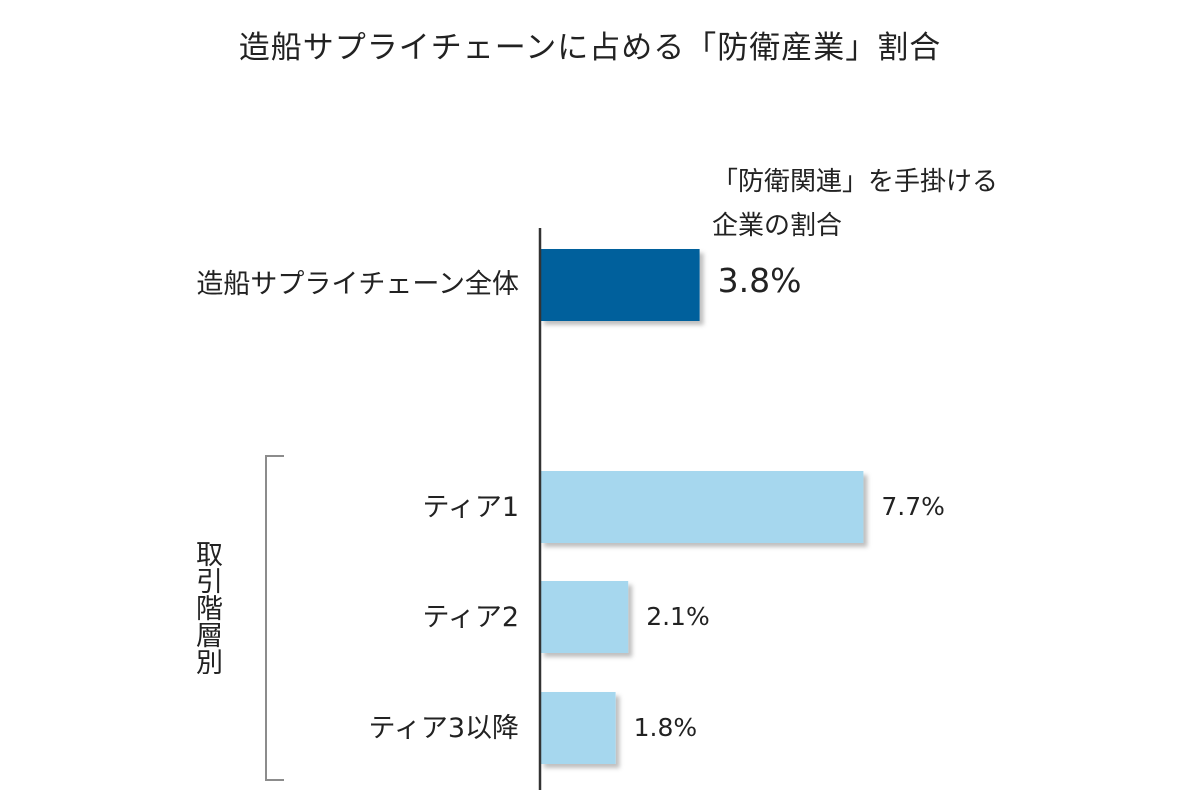 The height and width of the screenshot is (800, 1199). What do you see at coordinates (913, 506) in the screenshot?
I see `value-label-1: 7.7%` at bounding box center [913, 506].